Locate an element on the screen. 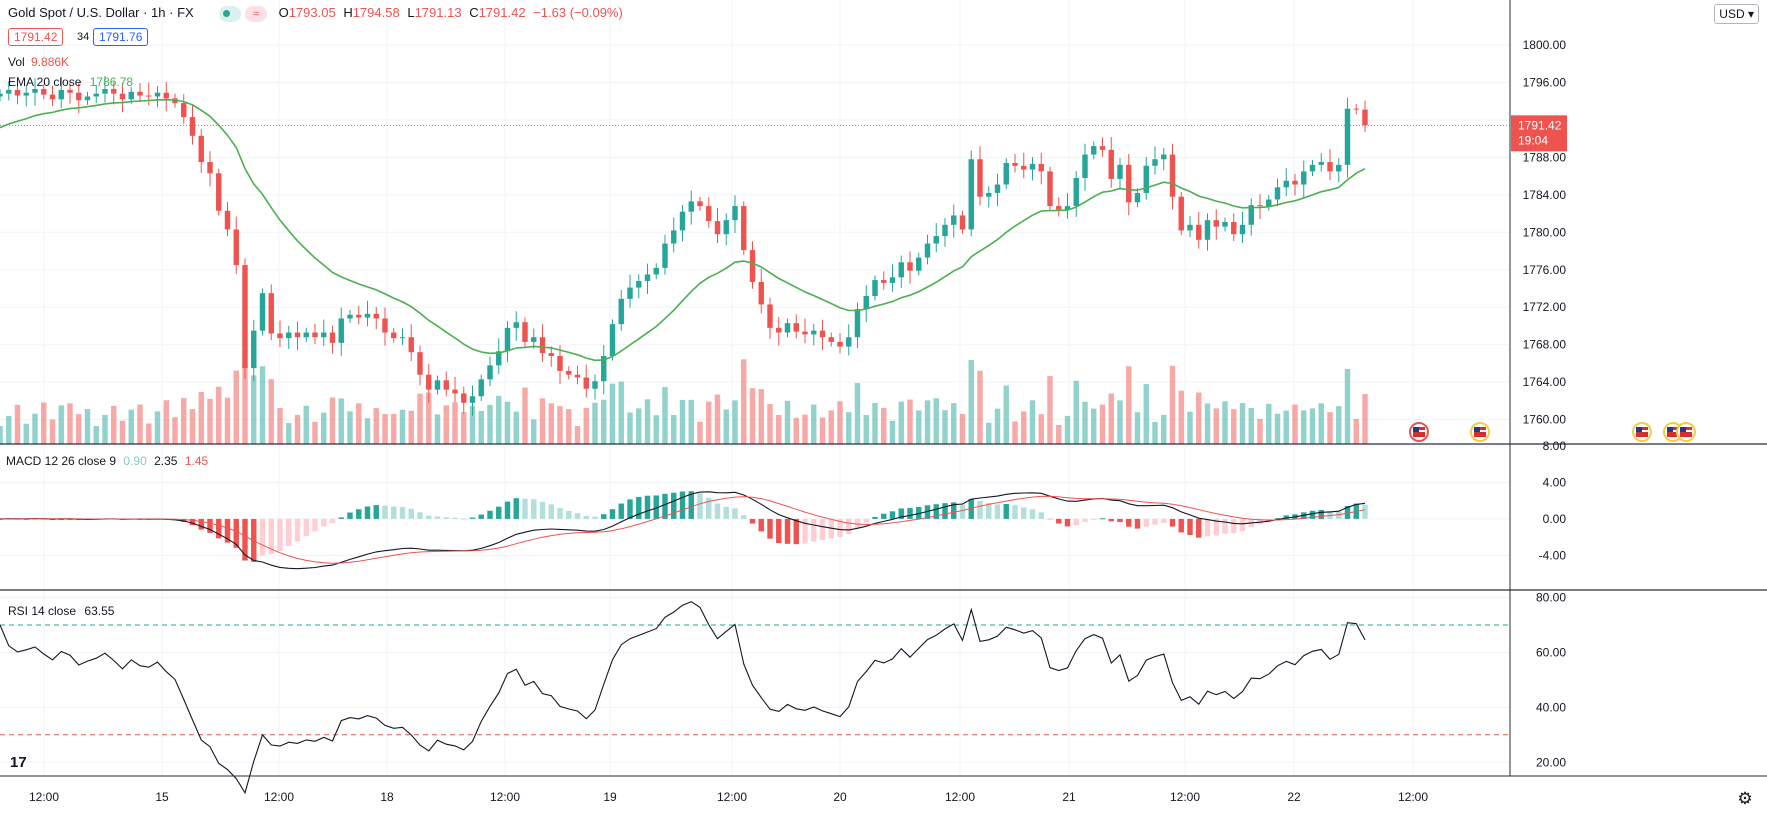 The height and width of the screenshot is (814, 1767). sell-price: 1791.42 is located at coordinates (36, 37).